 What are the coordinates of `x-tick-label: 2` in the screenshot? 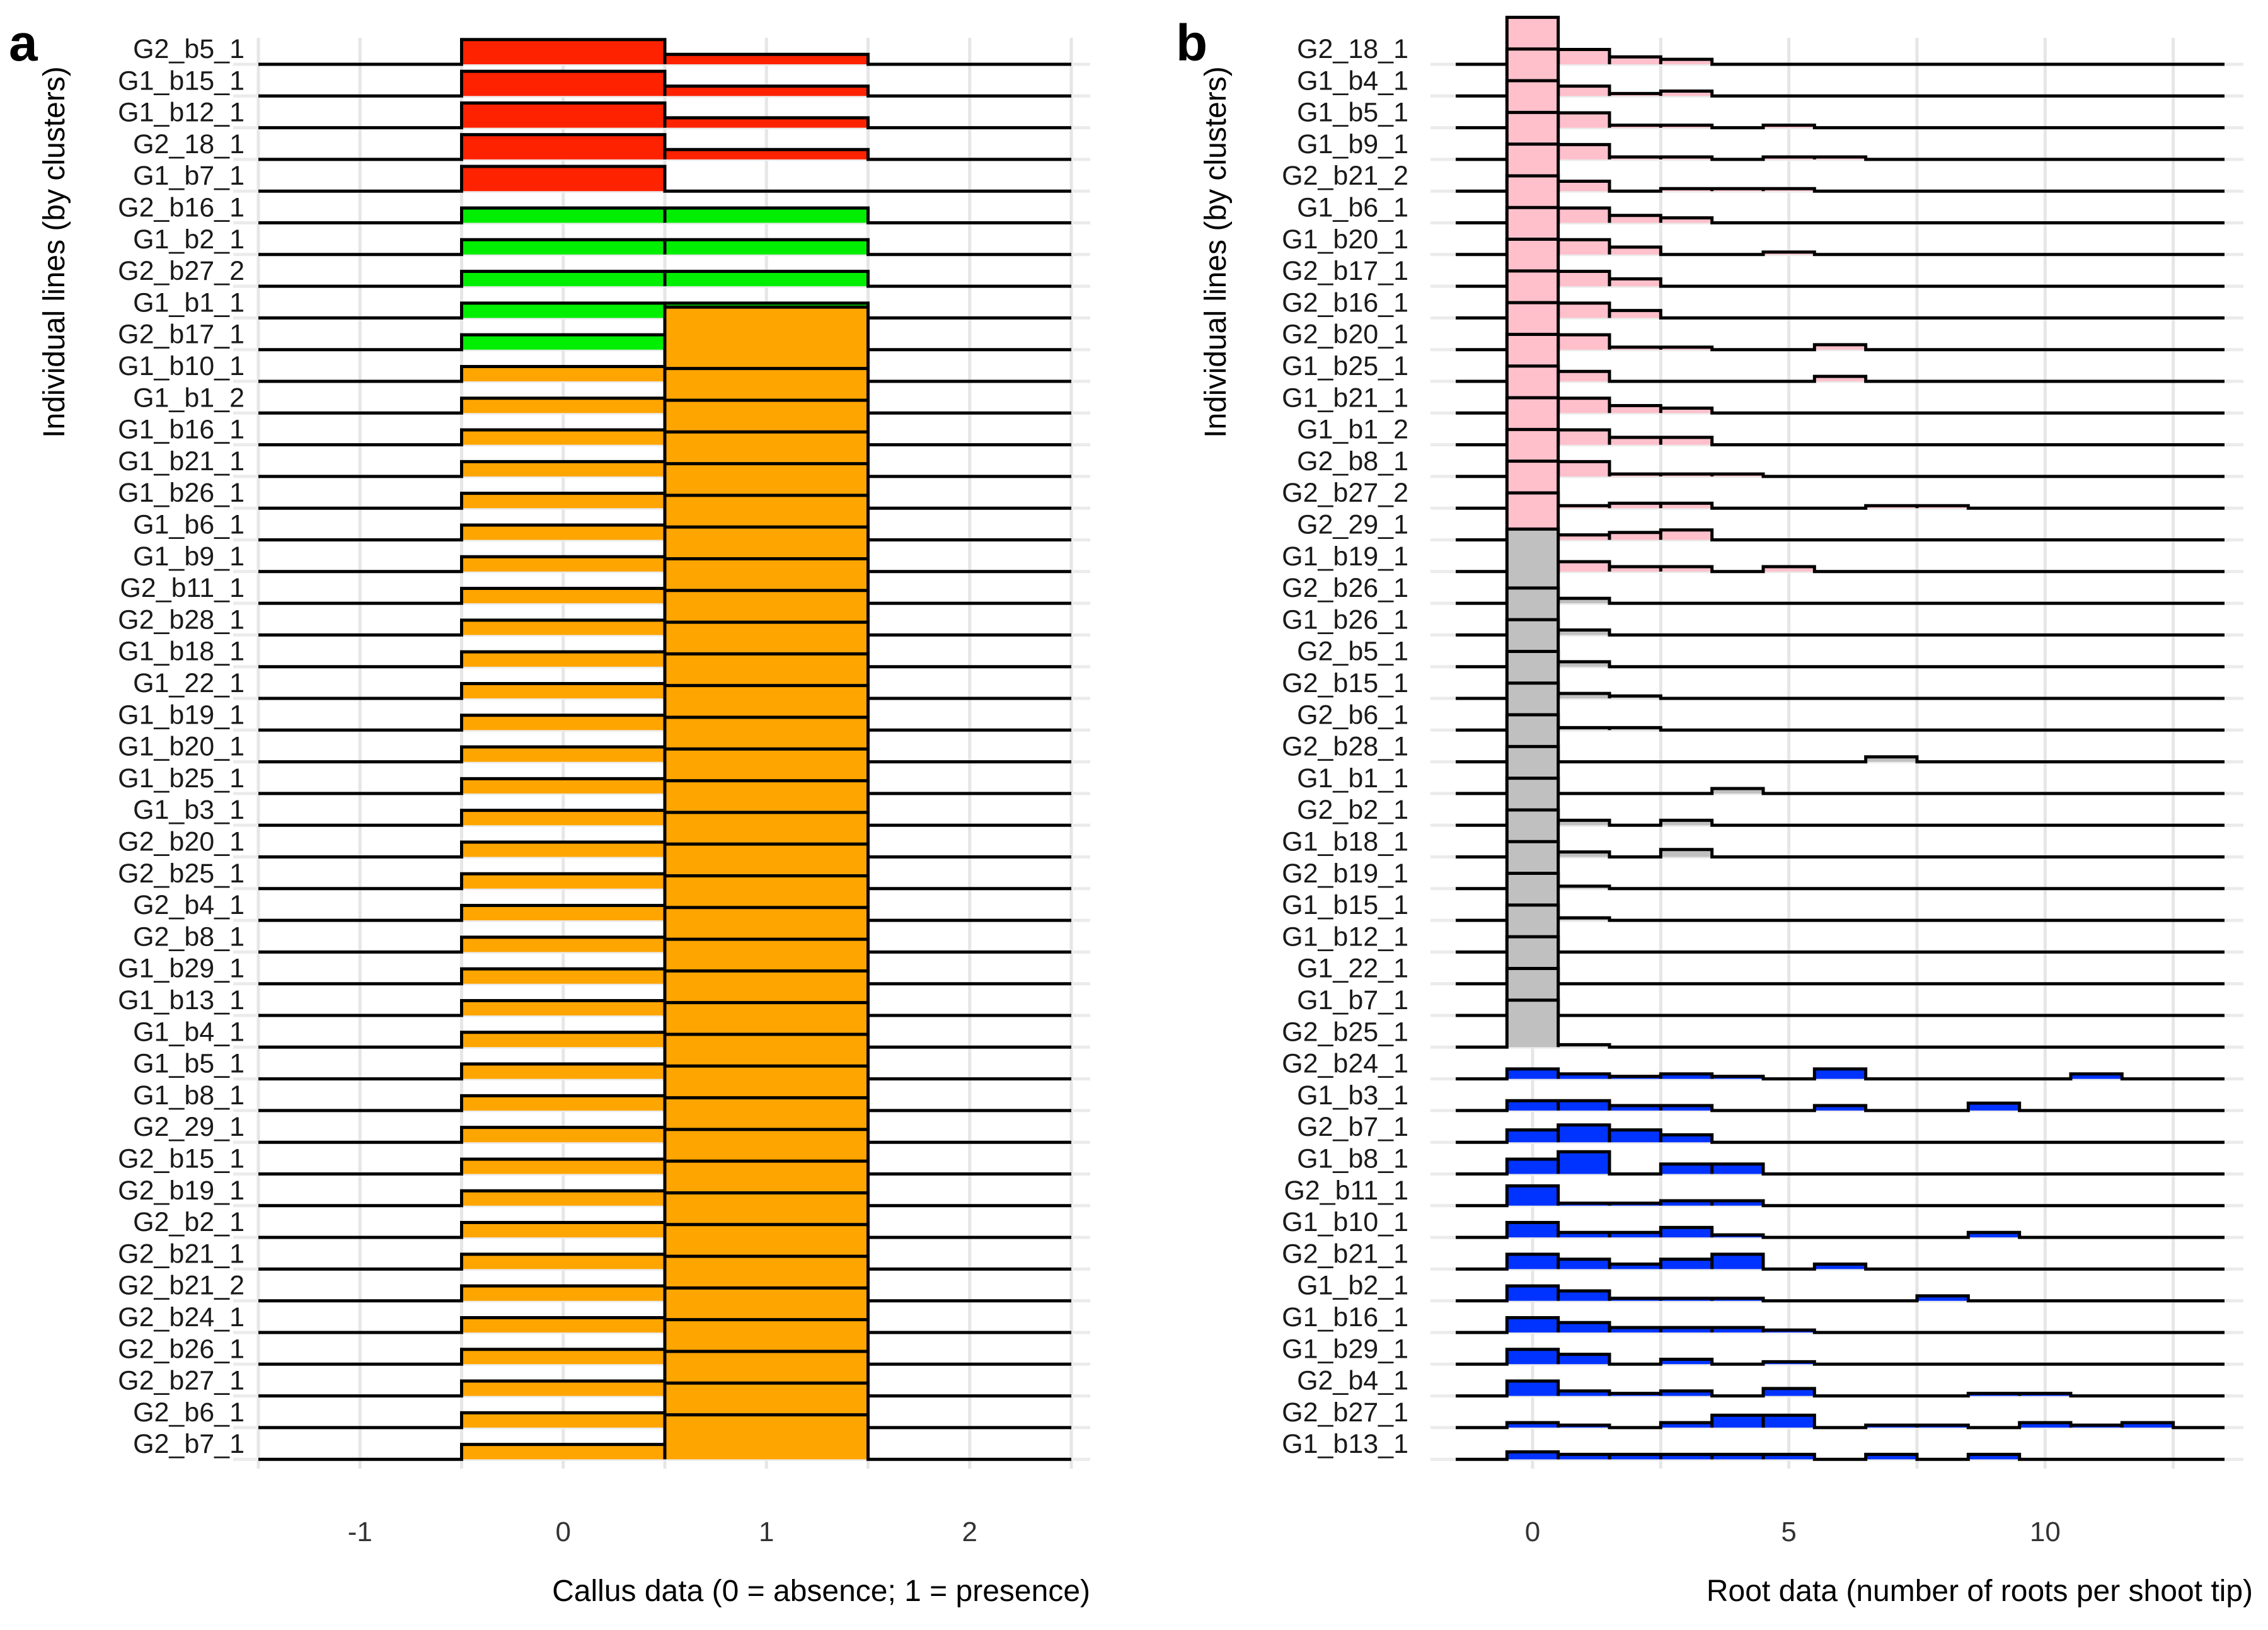 It's located at (969, 1532).